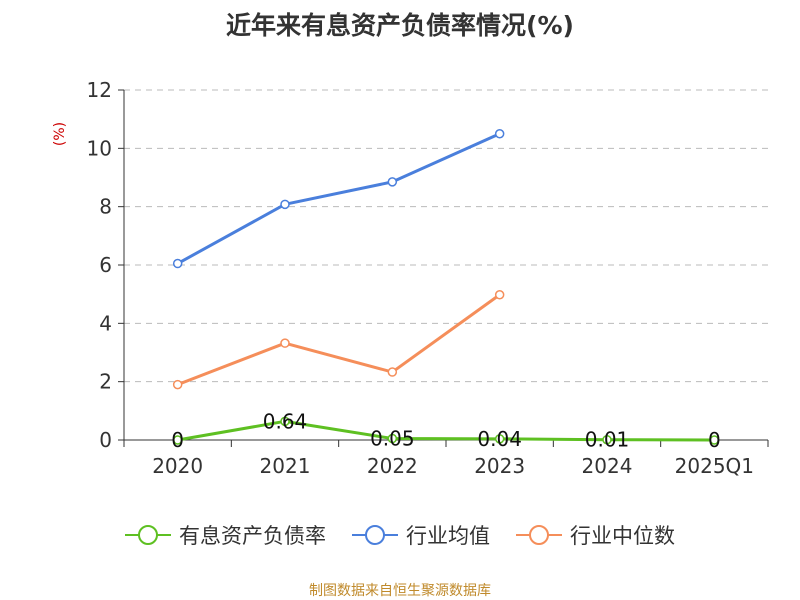 This screenshot has width=800, height=600. I want to click on x-tick-label: 2023, so click(499, 466).